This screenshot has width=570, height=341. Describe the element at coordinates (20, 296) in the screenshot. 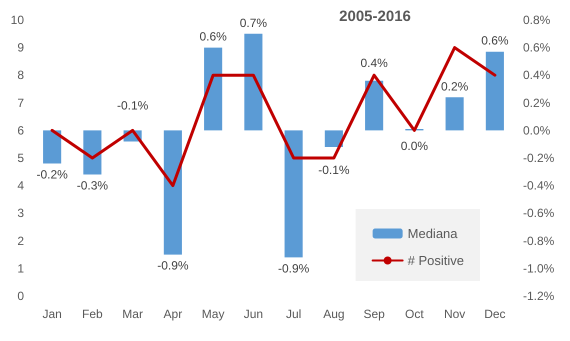

I see `y-tick-label: 0` at that location.